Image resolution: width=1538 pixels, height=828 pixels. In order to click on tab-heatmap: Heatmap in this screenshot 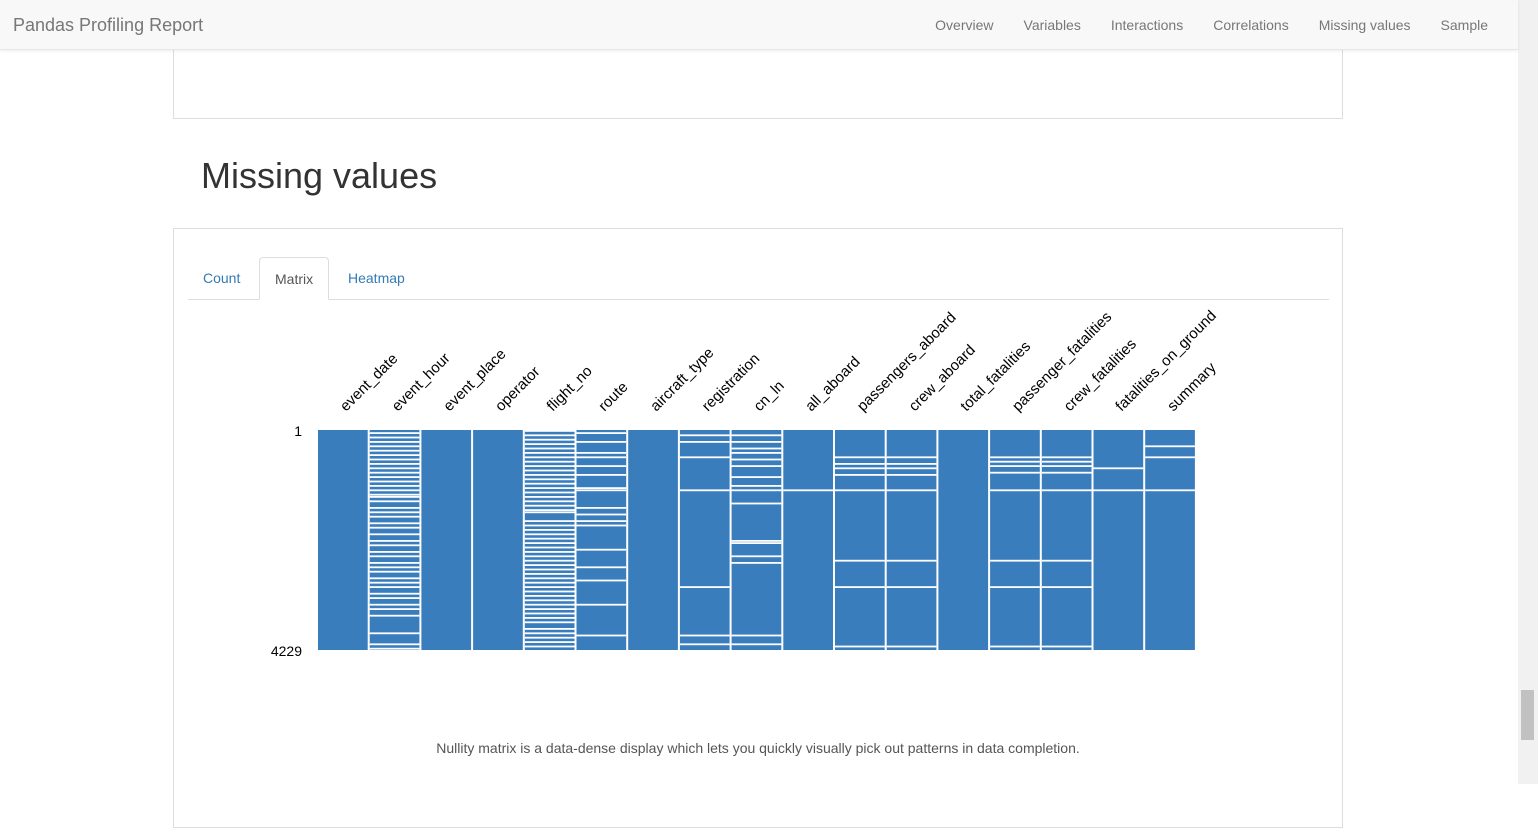, I will do `click(376, 278)`.